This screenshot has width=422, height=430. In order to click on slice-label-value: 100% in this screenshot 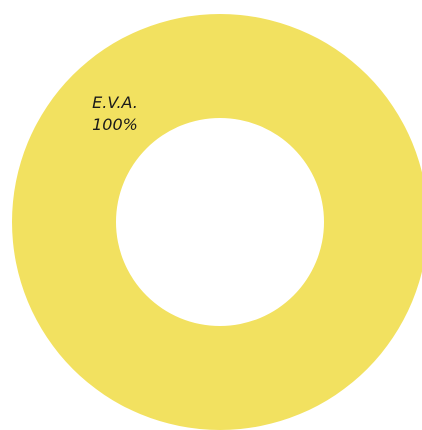, I will do `click(115, 124)`.